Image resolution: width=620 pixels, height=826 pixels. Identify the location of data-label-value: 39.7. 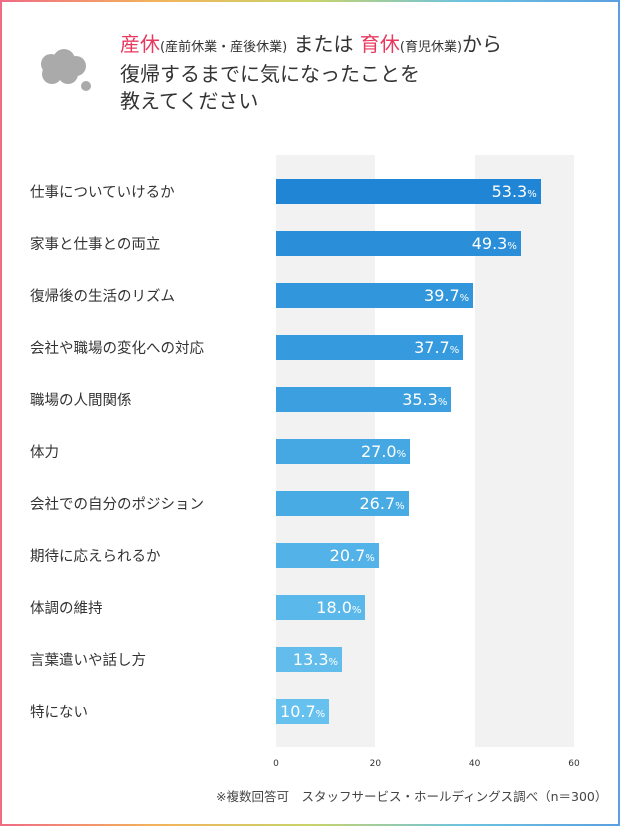
(442, 295).